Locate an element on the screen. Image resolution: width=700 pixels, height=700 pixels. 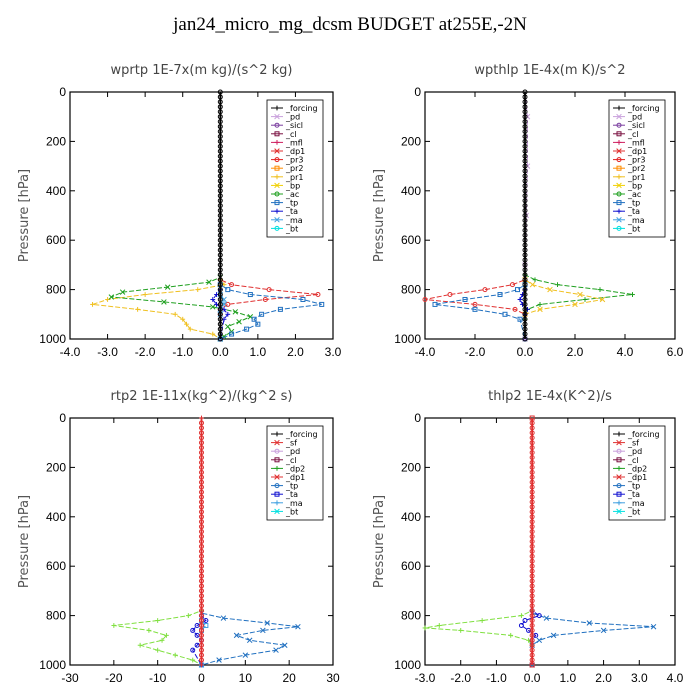
x-tick-label: -3.0 is located at coordinates (425, 678).